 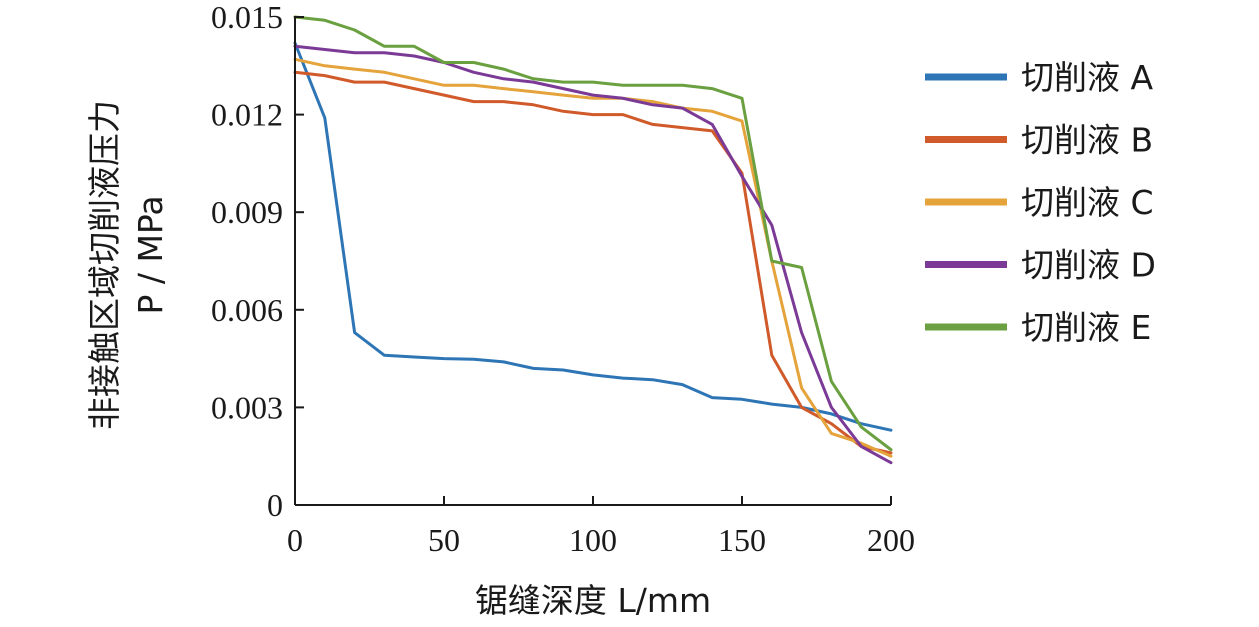 I want to click on x-tick-label: 150, so click(x=742, y=540).